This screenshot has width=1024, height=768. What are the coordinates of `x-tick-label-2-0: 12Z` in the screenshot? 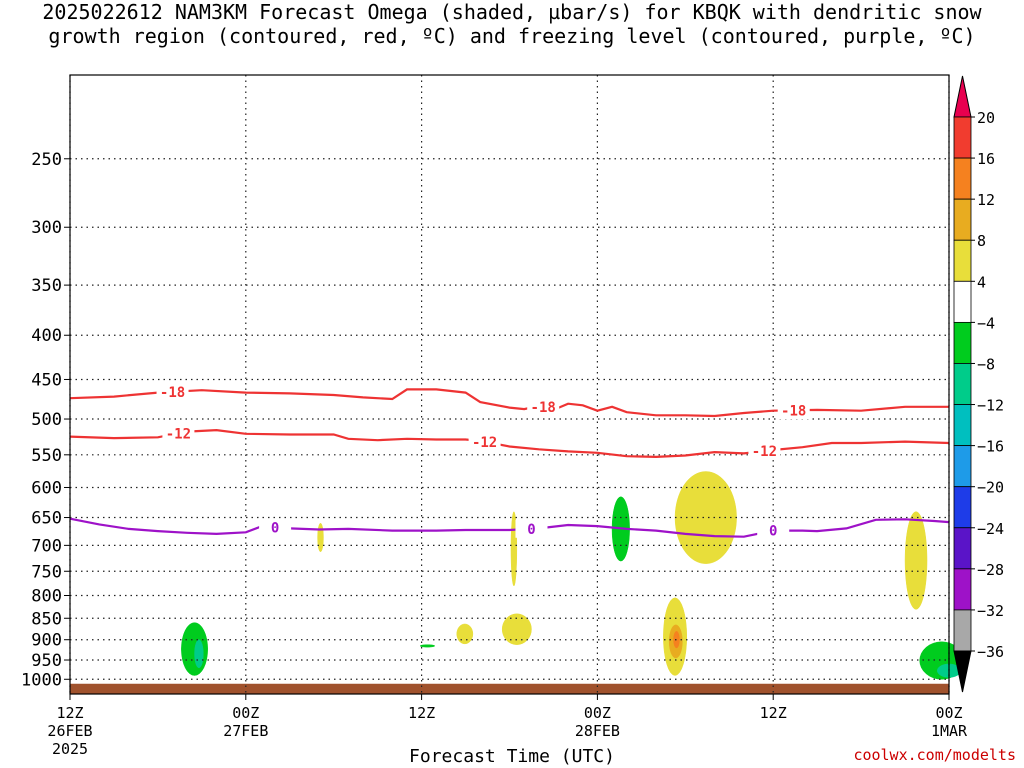 It's located at (421, 713).